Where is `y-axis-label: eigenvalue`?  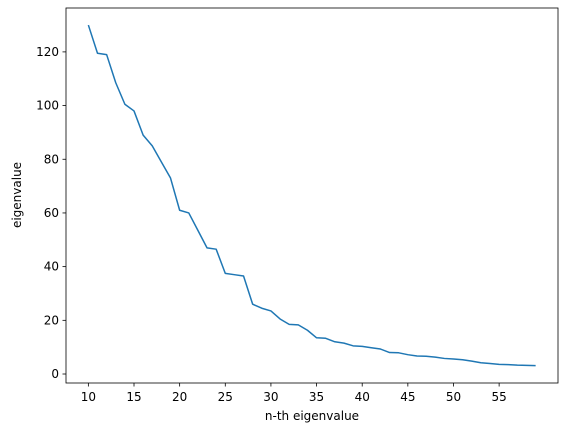
y-axis-label: eigenvalue is located at coordinates (17, 195).